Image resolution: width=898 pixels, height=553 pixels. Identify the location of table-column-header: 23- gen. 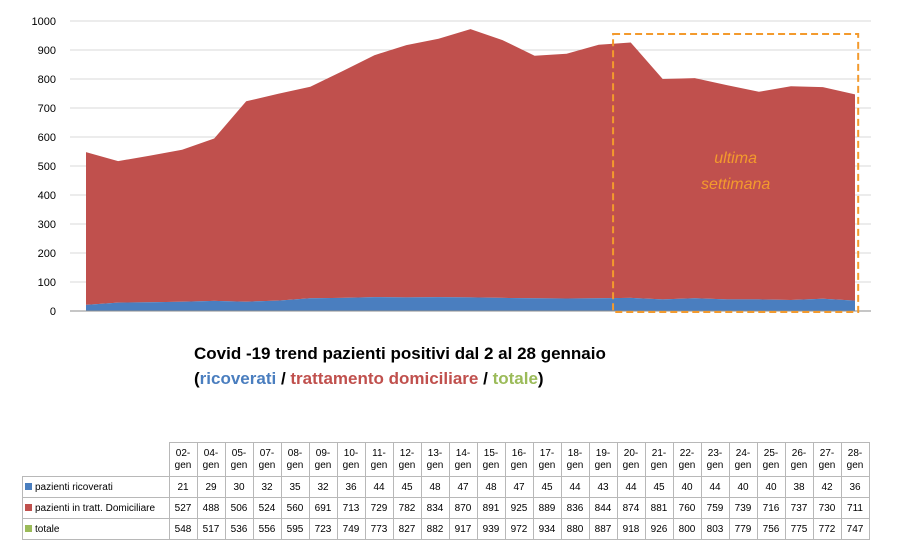
(715, 459).